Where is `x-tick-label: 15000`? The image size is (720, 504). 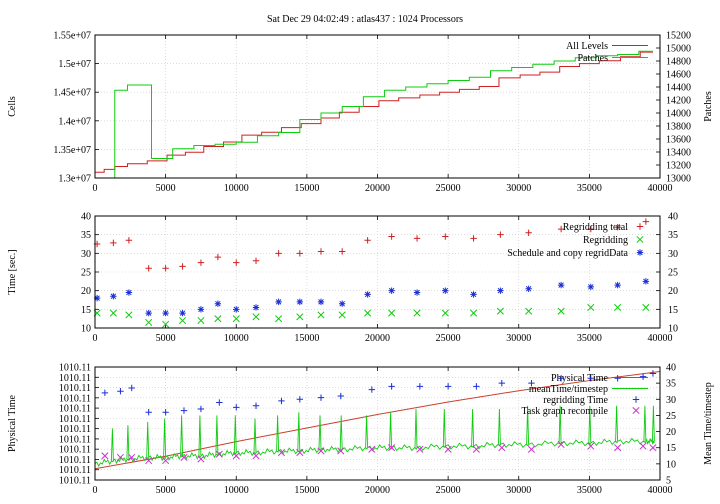 x-tick-label: 15000 is located at coordinates (306, 338).